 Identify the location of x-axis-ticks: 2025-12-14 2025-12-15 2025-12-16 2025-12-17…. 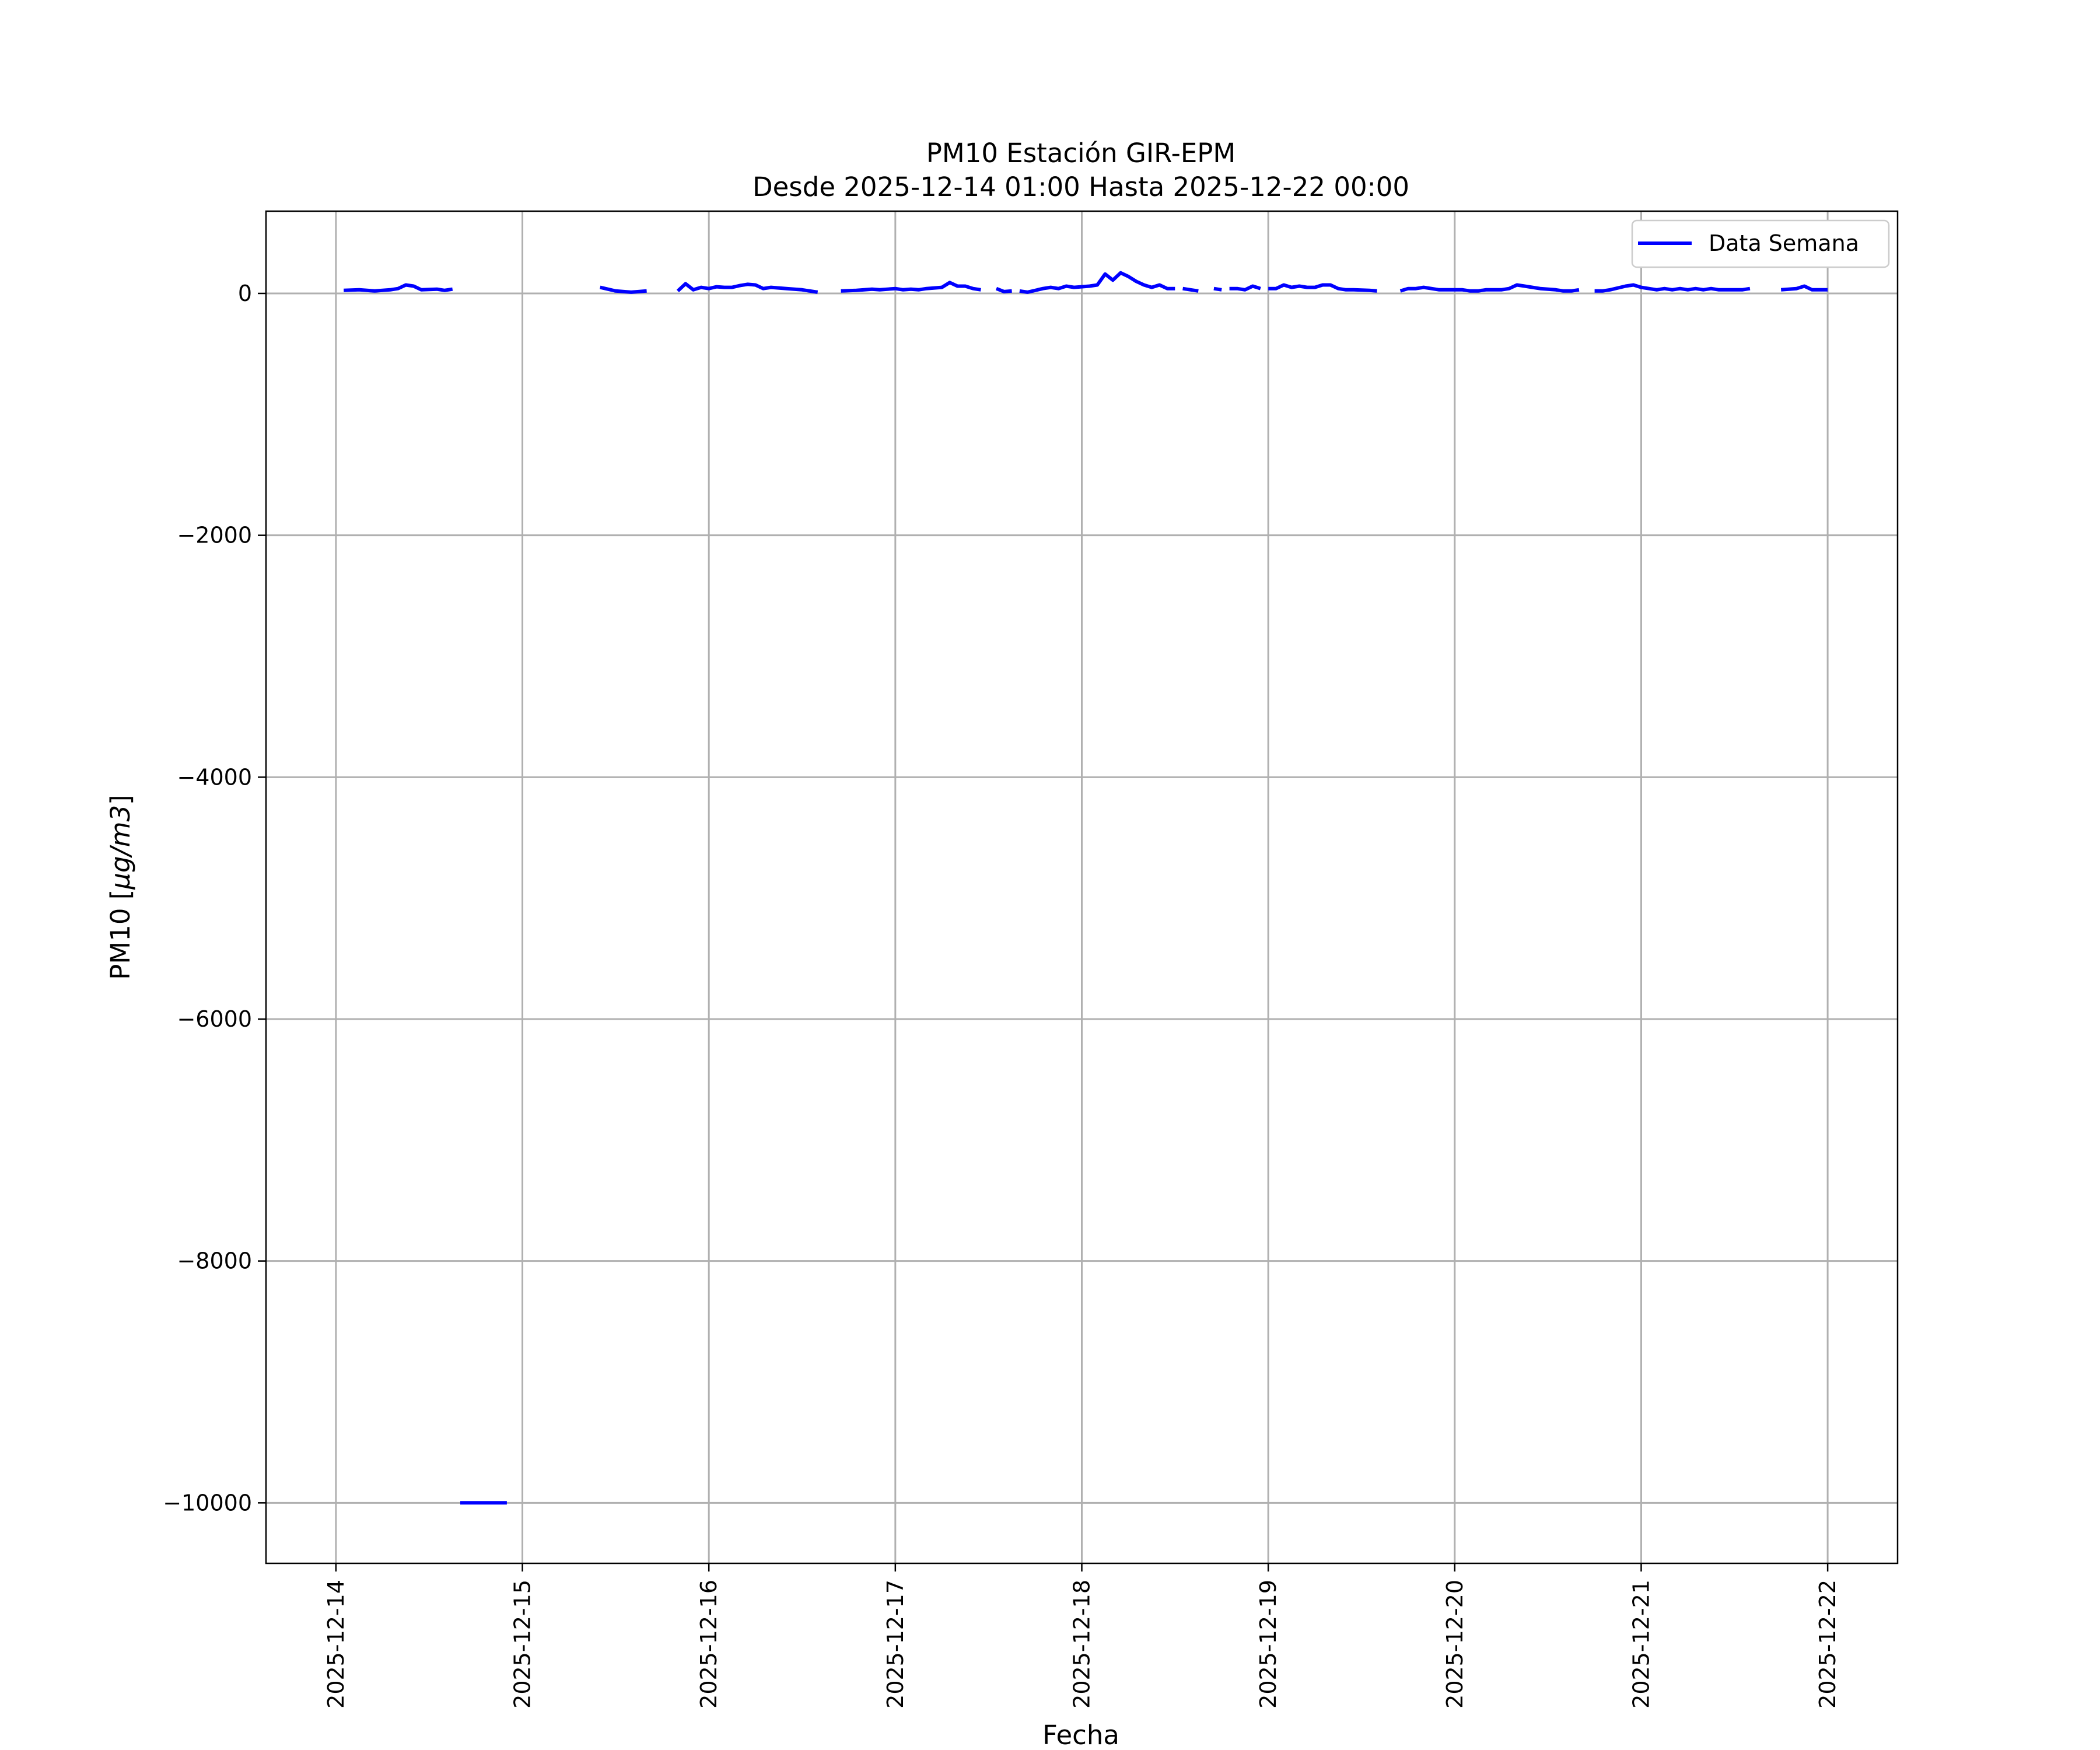
(1081, 1636).